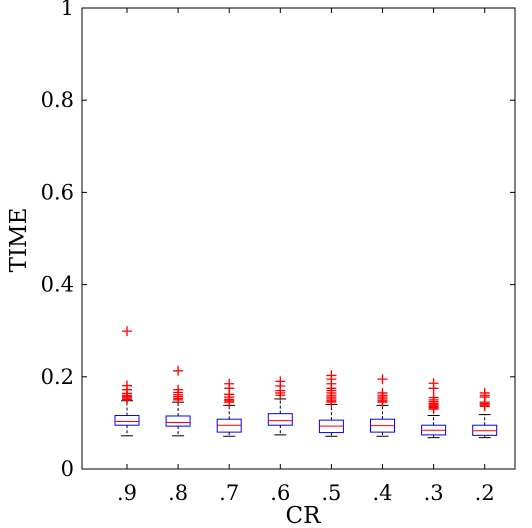  I want to click on x-tick-label: .6, so click(280, 493).